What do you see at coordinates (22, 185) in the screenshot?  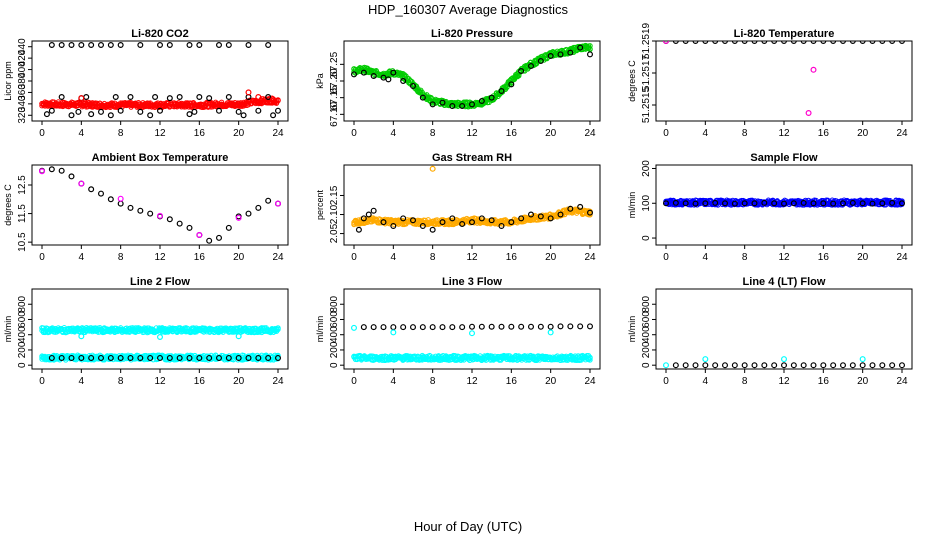 I see `y-tick-label: 12.5` at bounding box center [22, 185].